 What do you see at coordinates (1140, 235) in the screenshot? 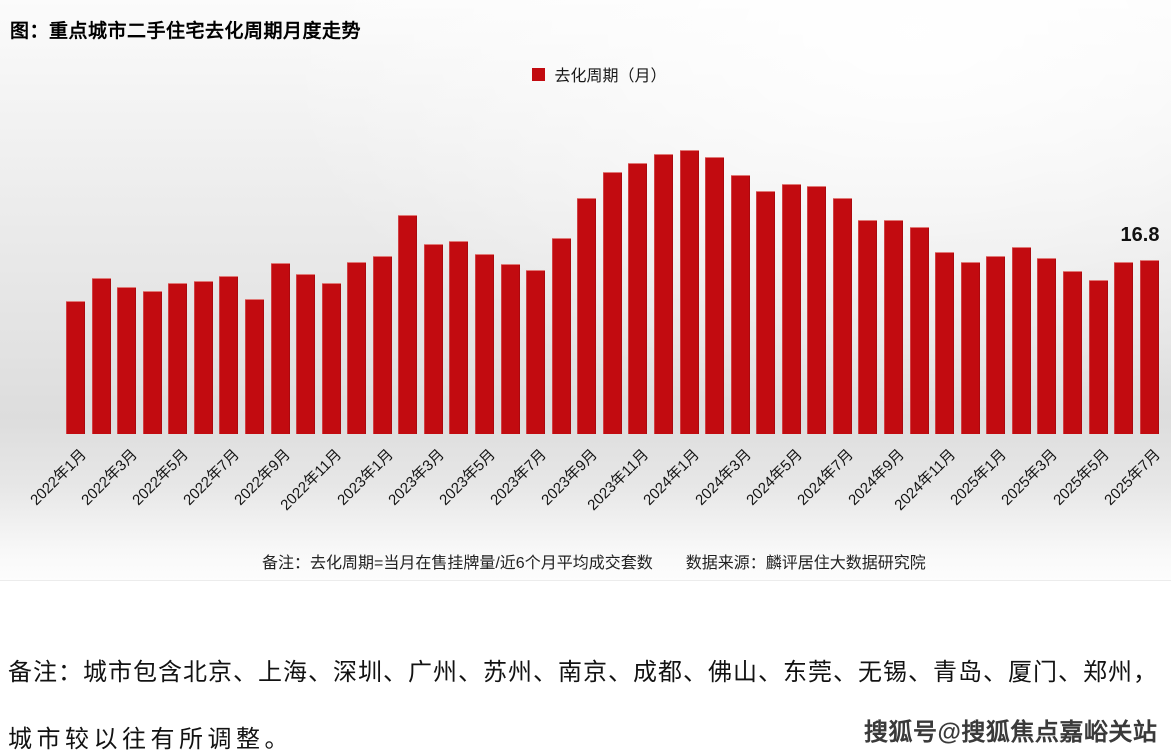
I see `last-bar-value-label: 16.8` at bounding box center [1140, 235].